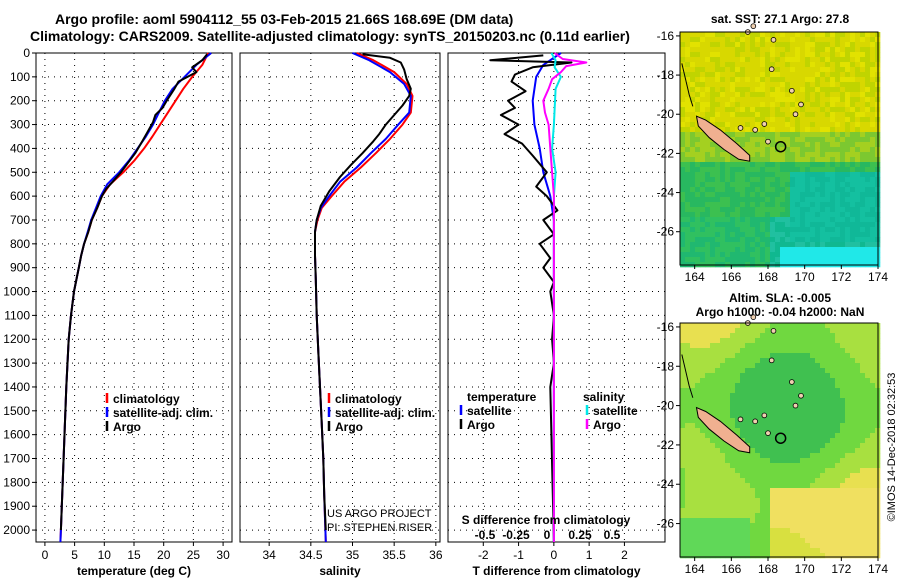  What do you see at coordinates (556, 571) in the screenshot?
I see `x-axis-label: T difference from climatology` at bounding box center [556, 571].